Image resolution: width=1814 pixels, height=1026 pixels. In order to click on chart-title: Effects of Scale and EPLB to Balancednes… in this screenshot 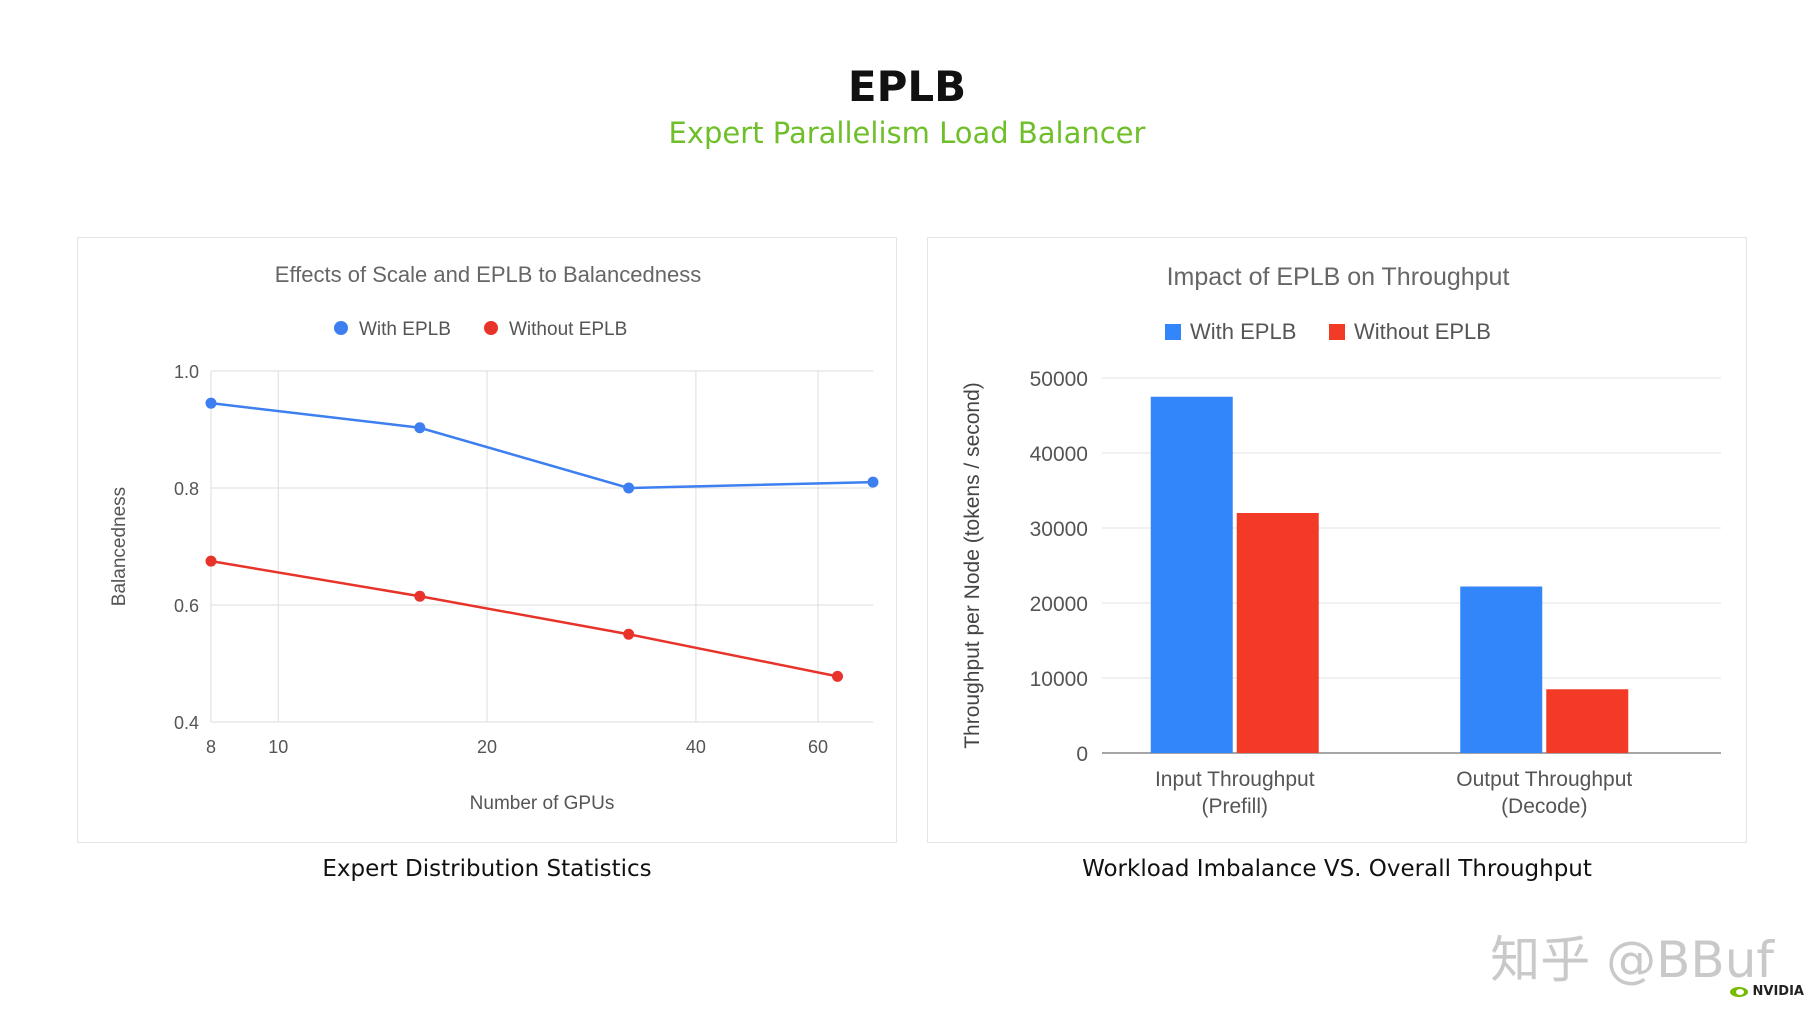, I will do `click(488, 274)`.